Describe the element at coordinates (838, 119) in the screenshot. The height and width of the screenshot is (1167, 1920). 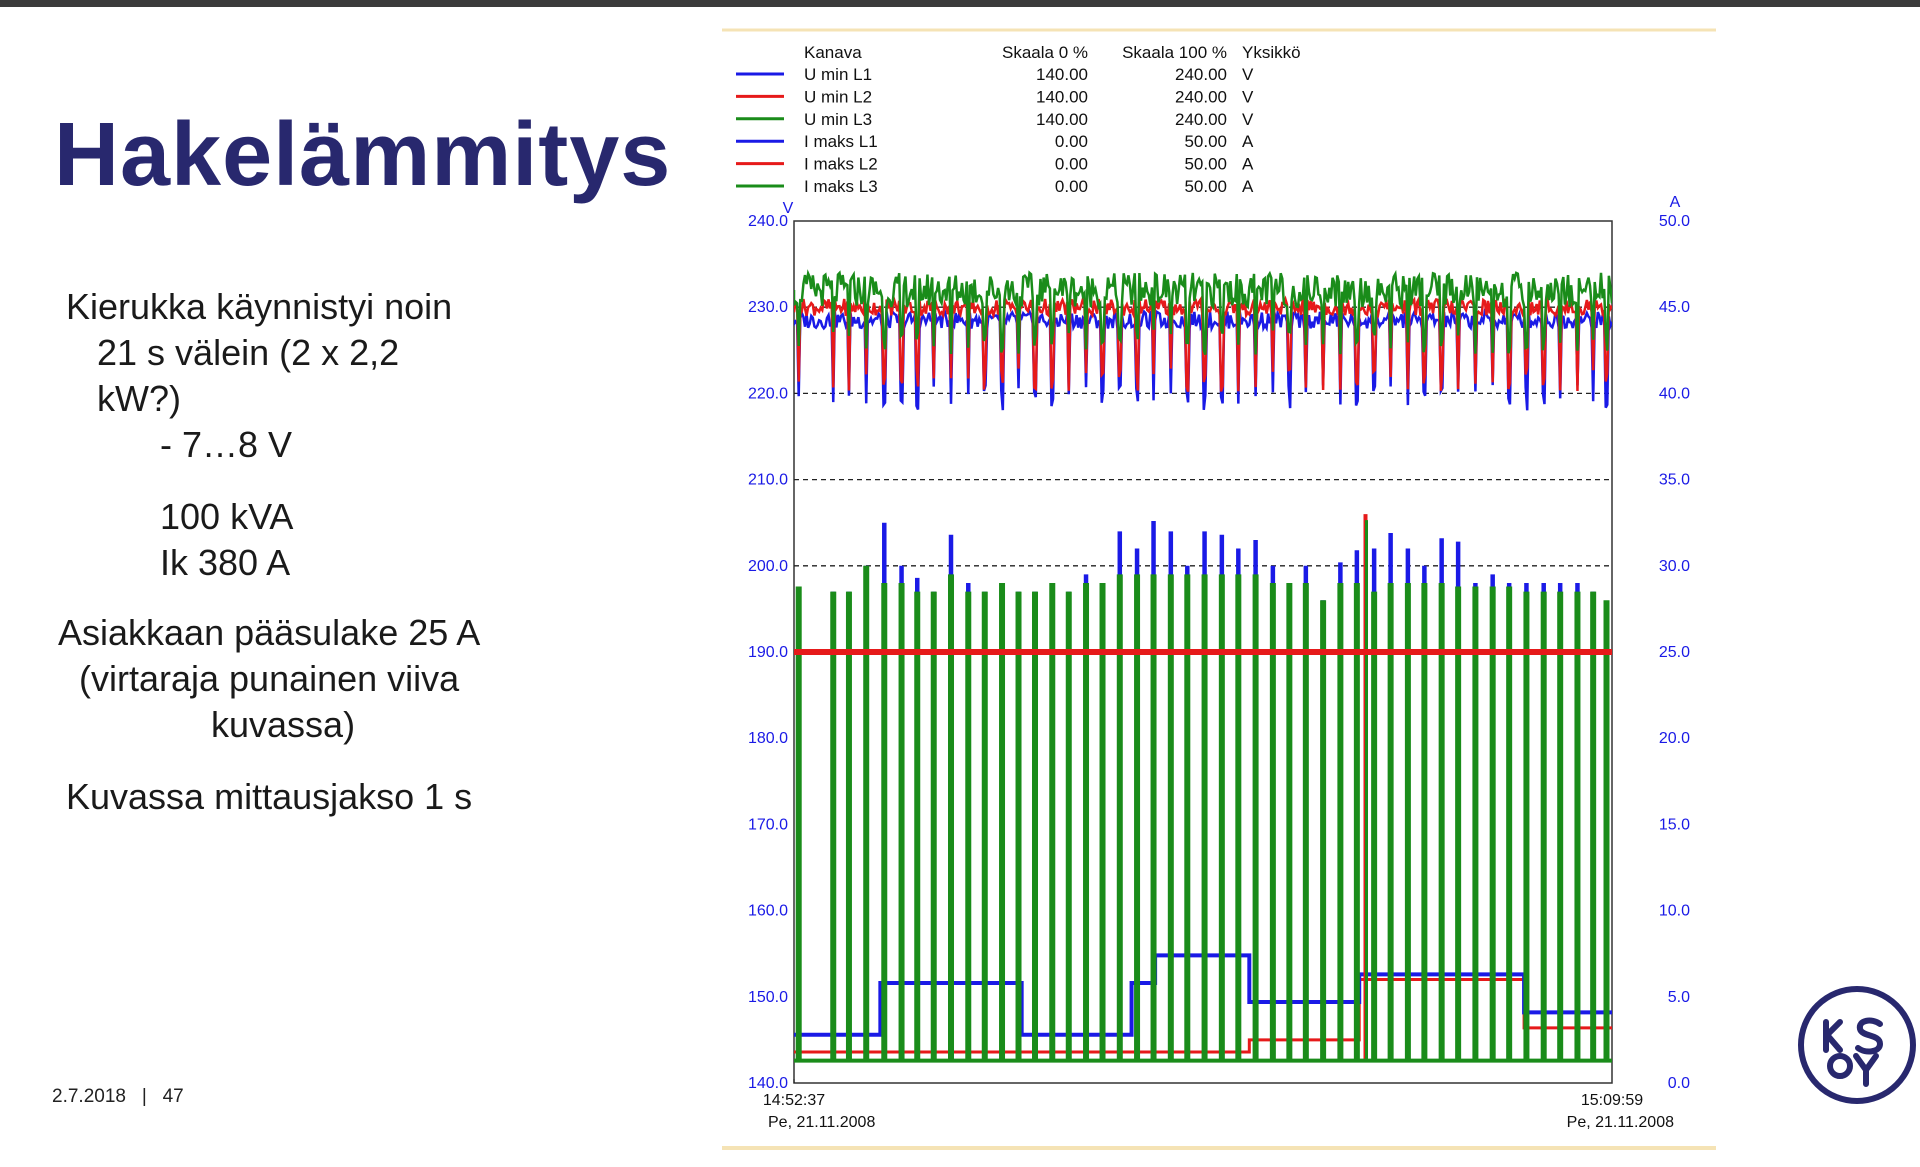
I see `legend-name: U min L3` at that location.